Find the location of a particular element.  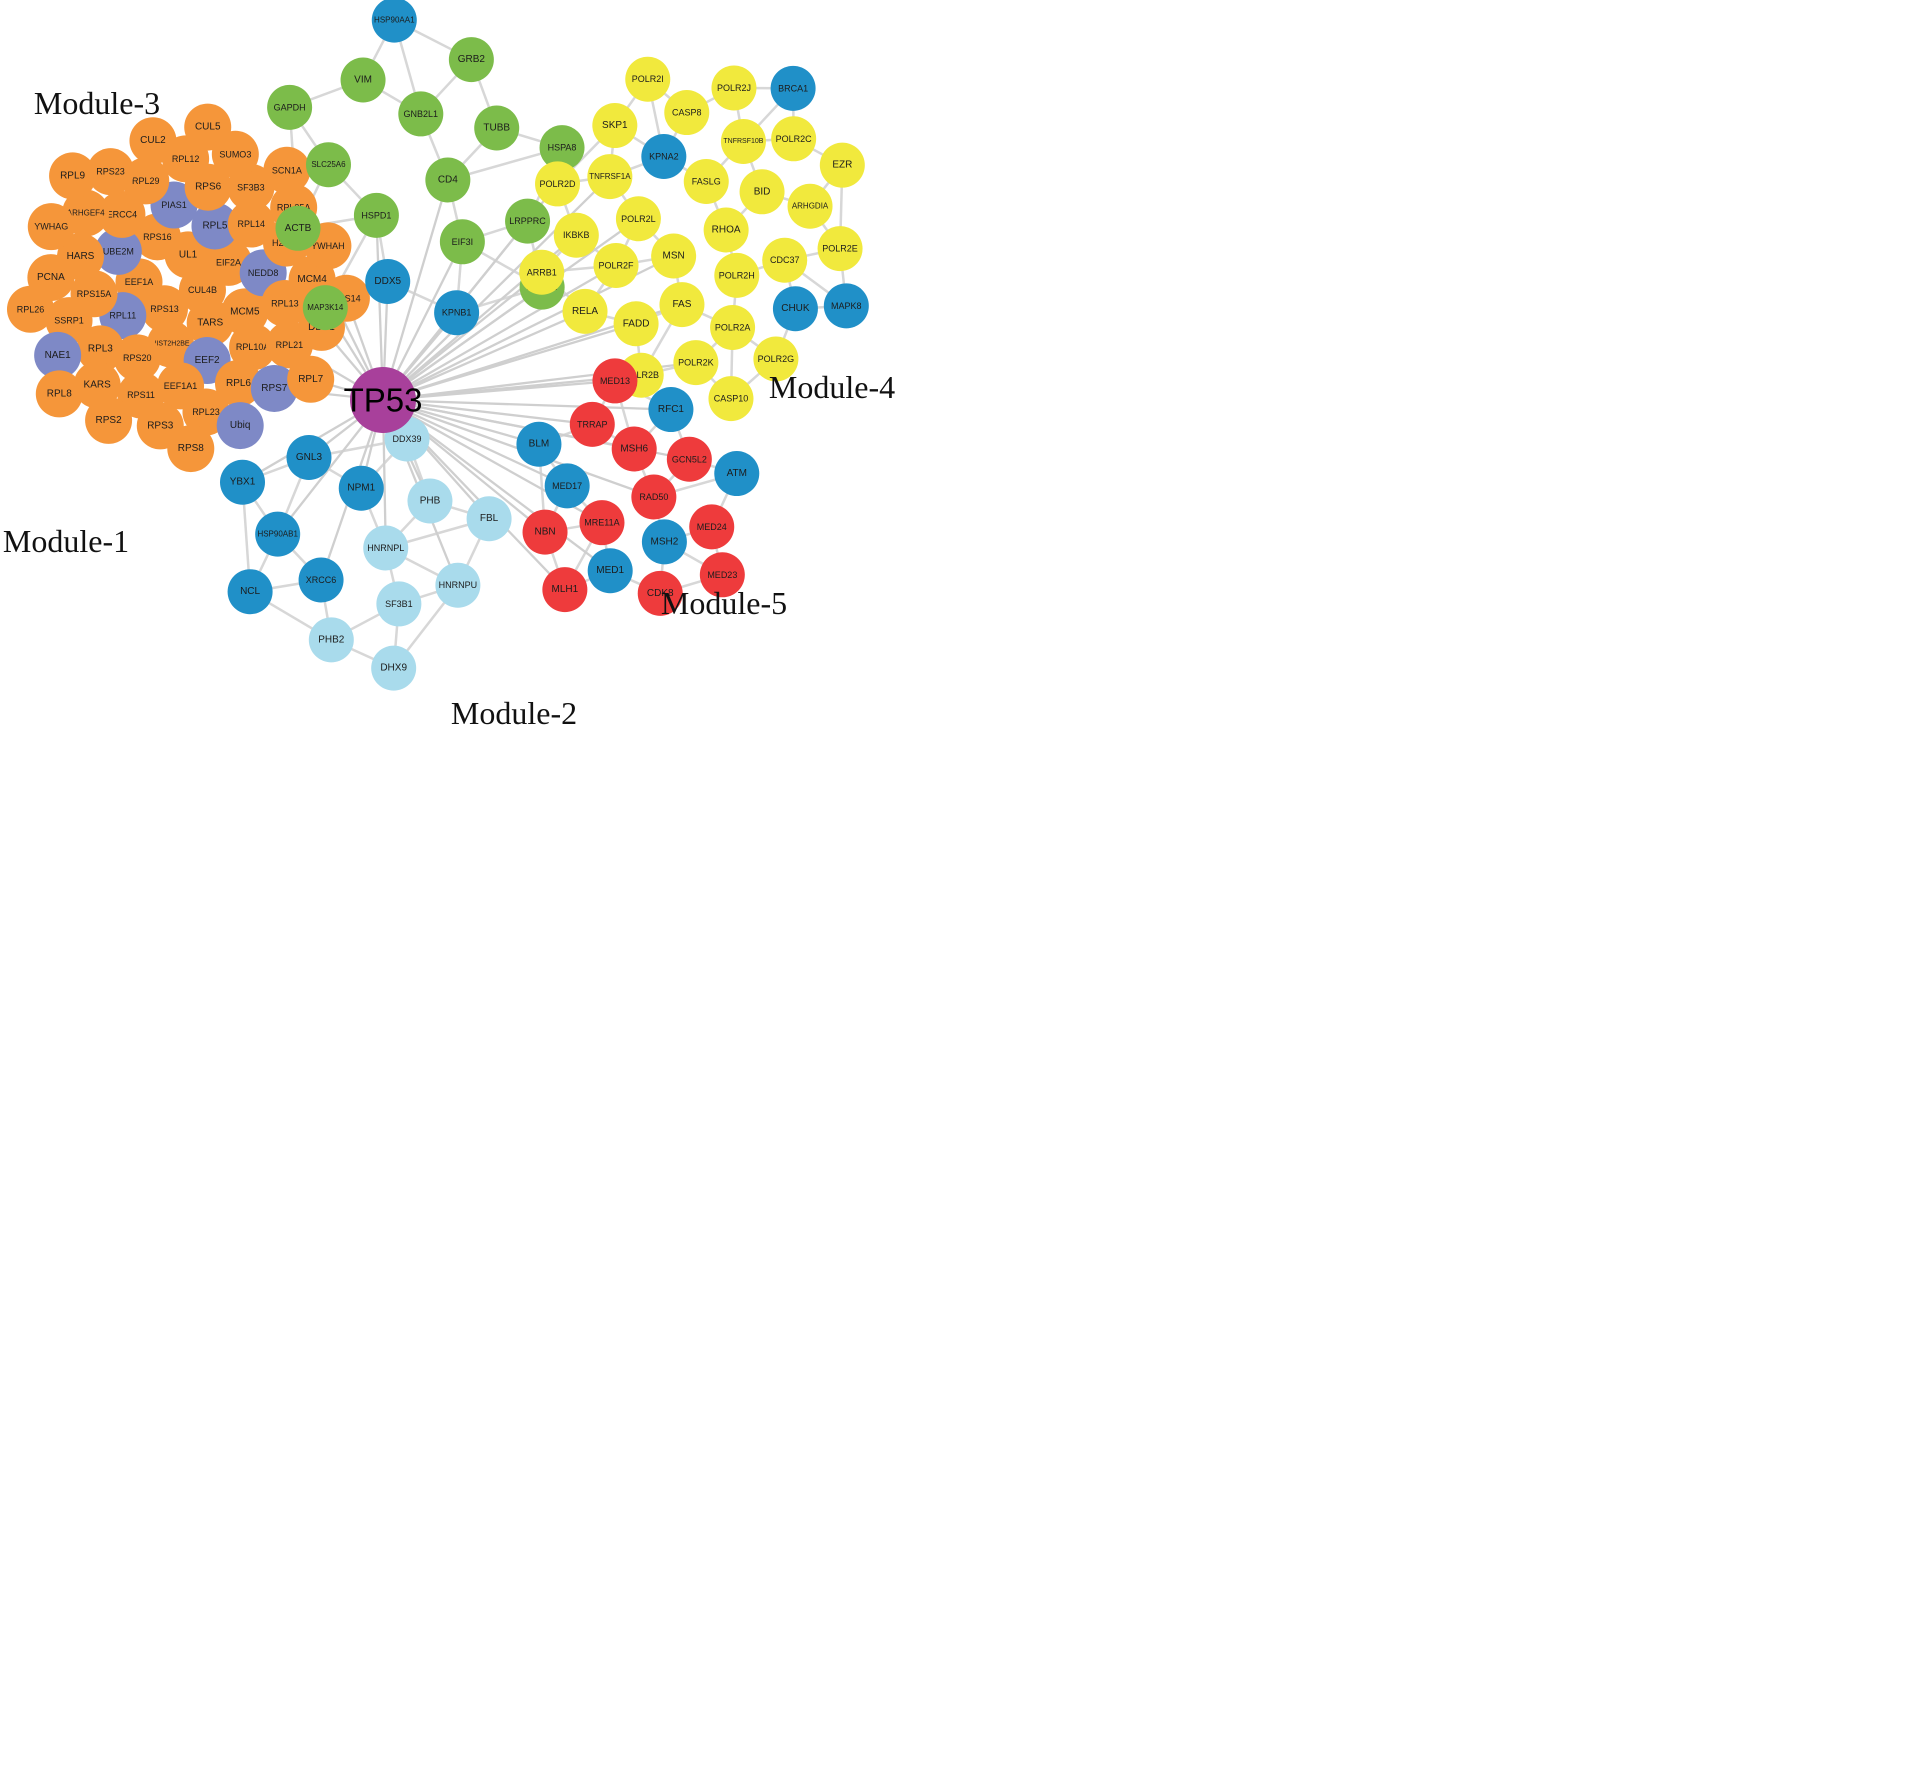

node-label: NCL is located at coordinates (250, 591).